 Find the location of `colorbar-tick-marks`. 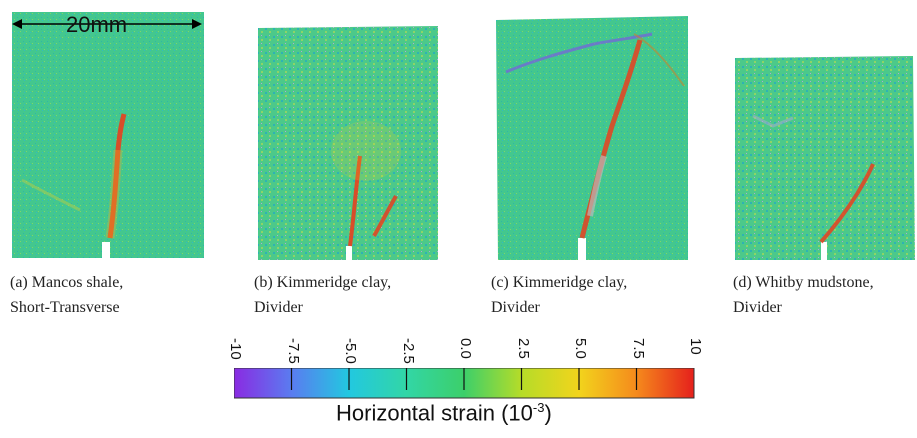

colorbar-tick-marks is located at coordinates (464, 379).